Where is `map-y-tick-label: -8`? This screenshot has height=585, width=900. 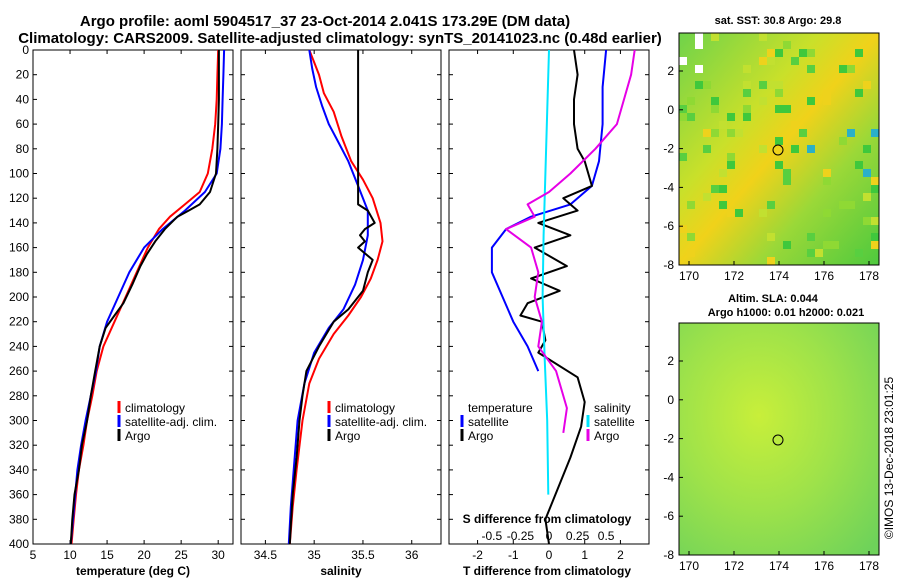
map-y-tick-label: -8 is located at coordinates (668, 555).